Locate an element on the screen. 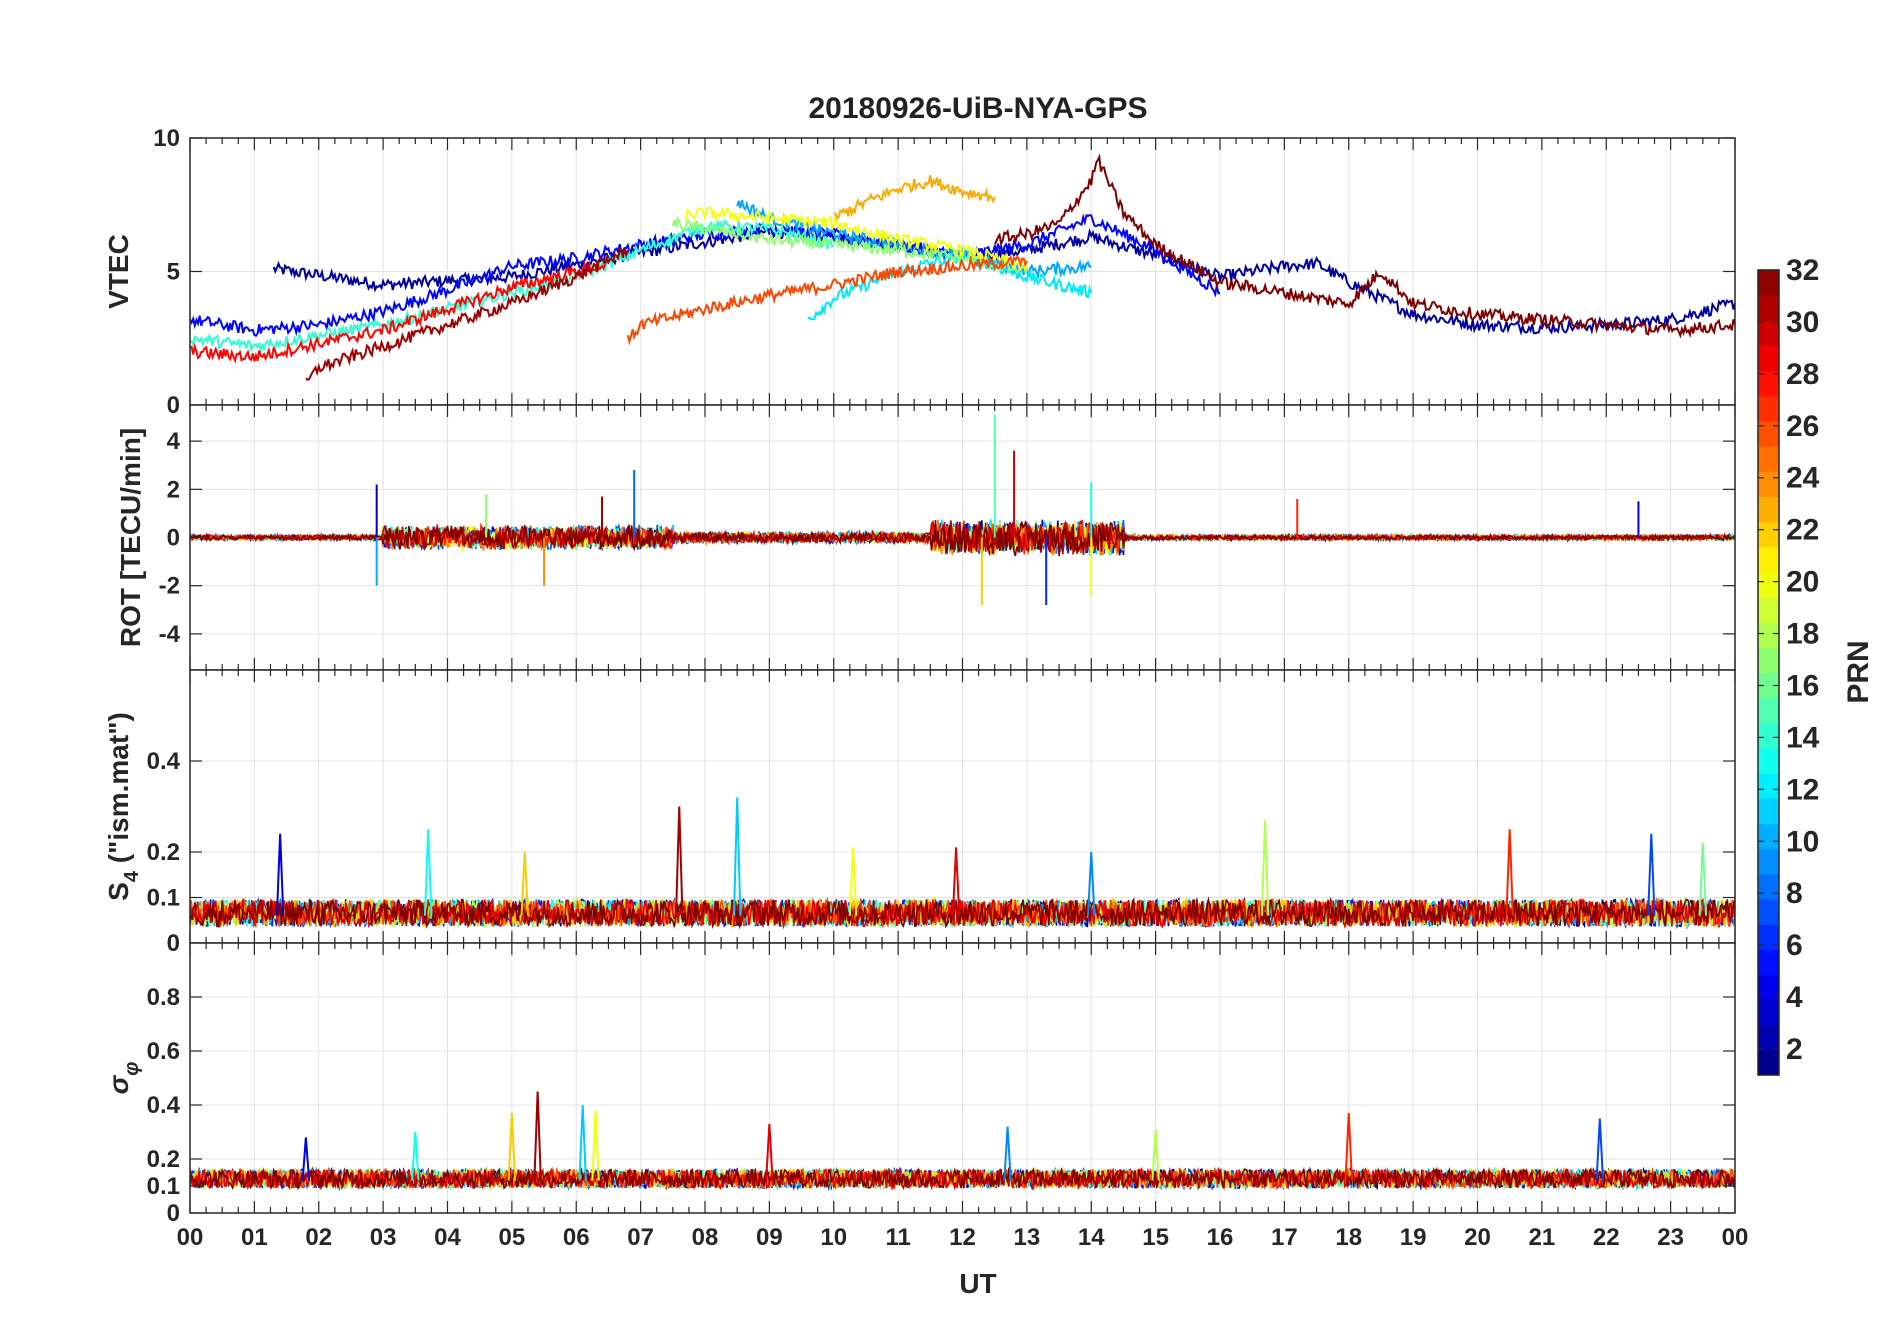 This screenshot has height=1330, width=1902. colorbar-tick-label: 6 is located at coordinates (1794, 945).